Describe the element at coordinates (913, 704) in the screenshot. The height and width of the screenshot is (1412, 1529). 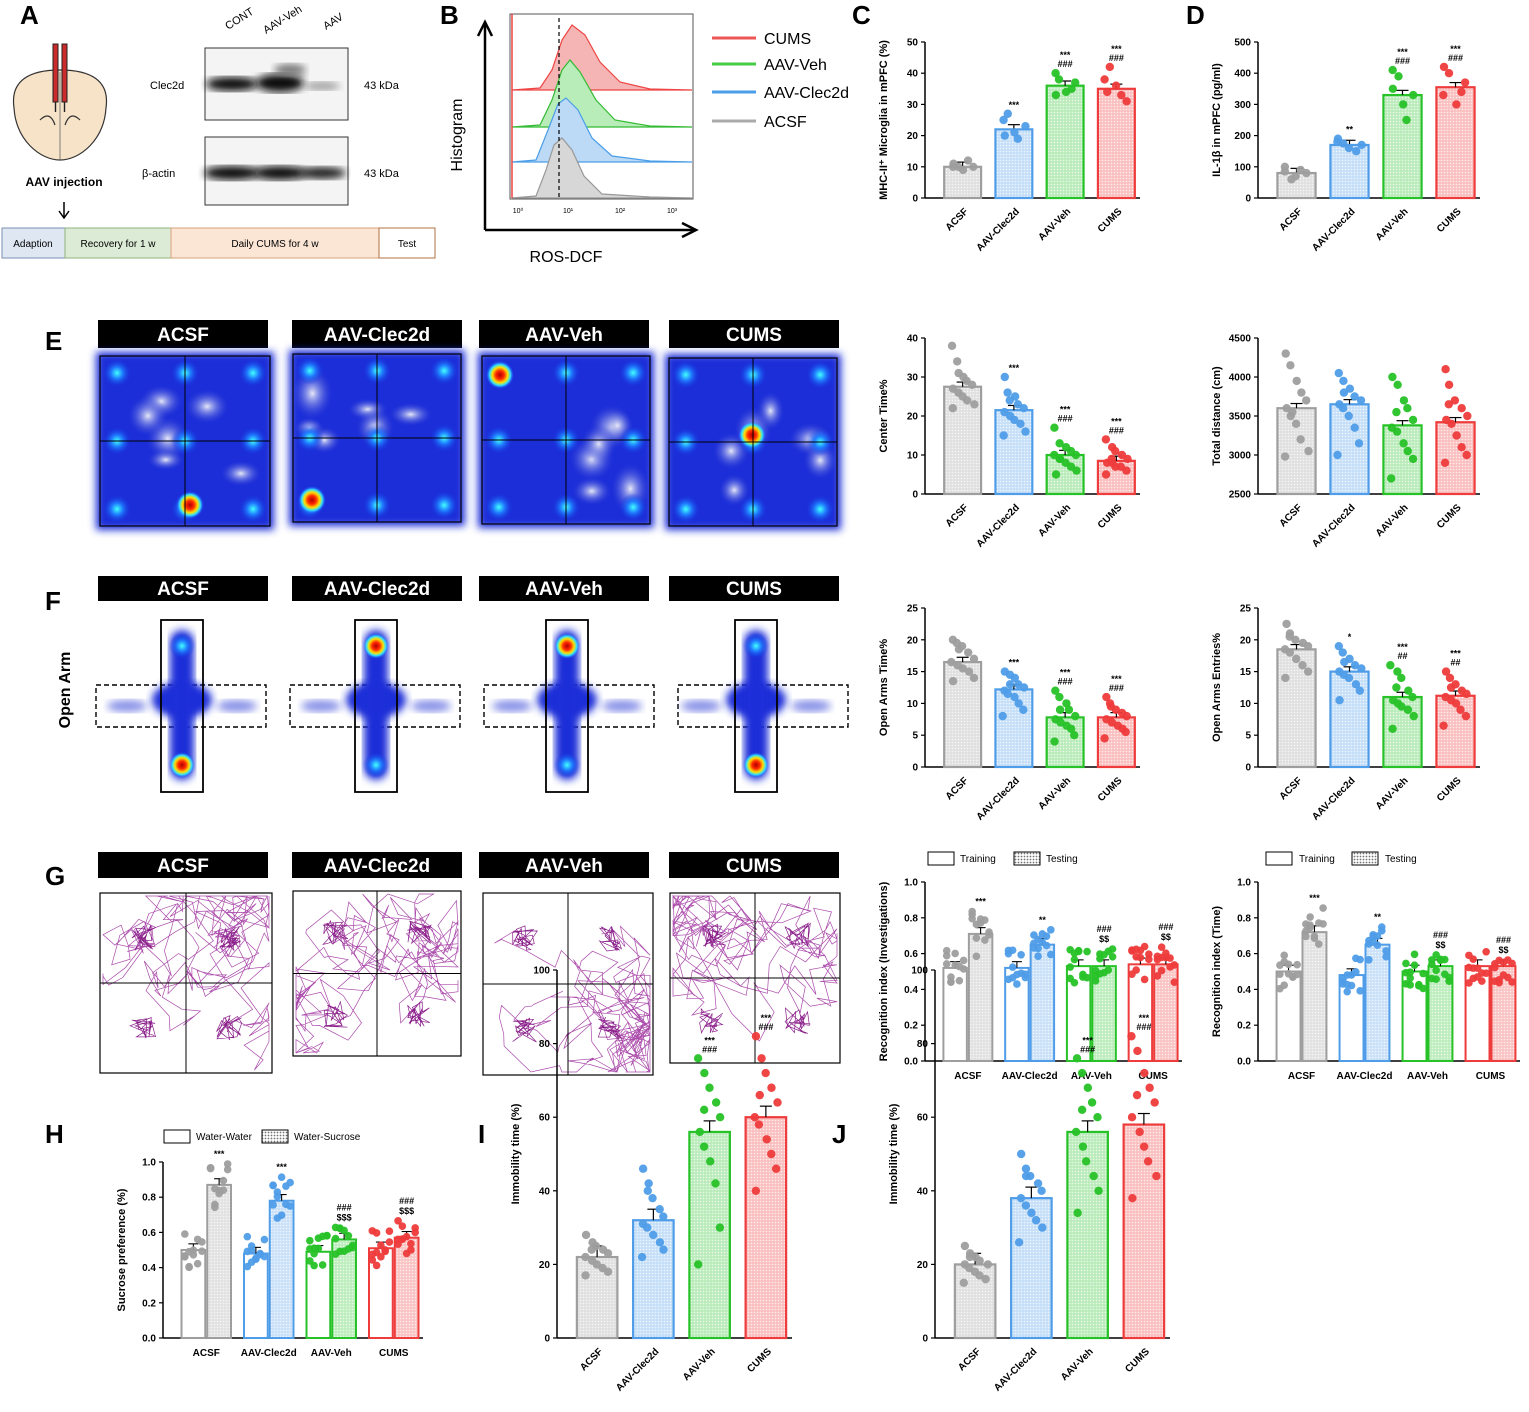
I see `y-tick-label: 10` at that location.